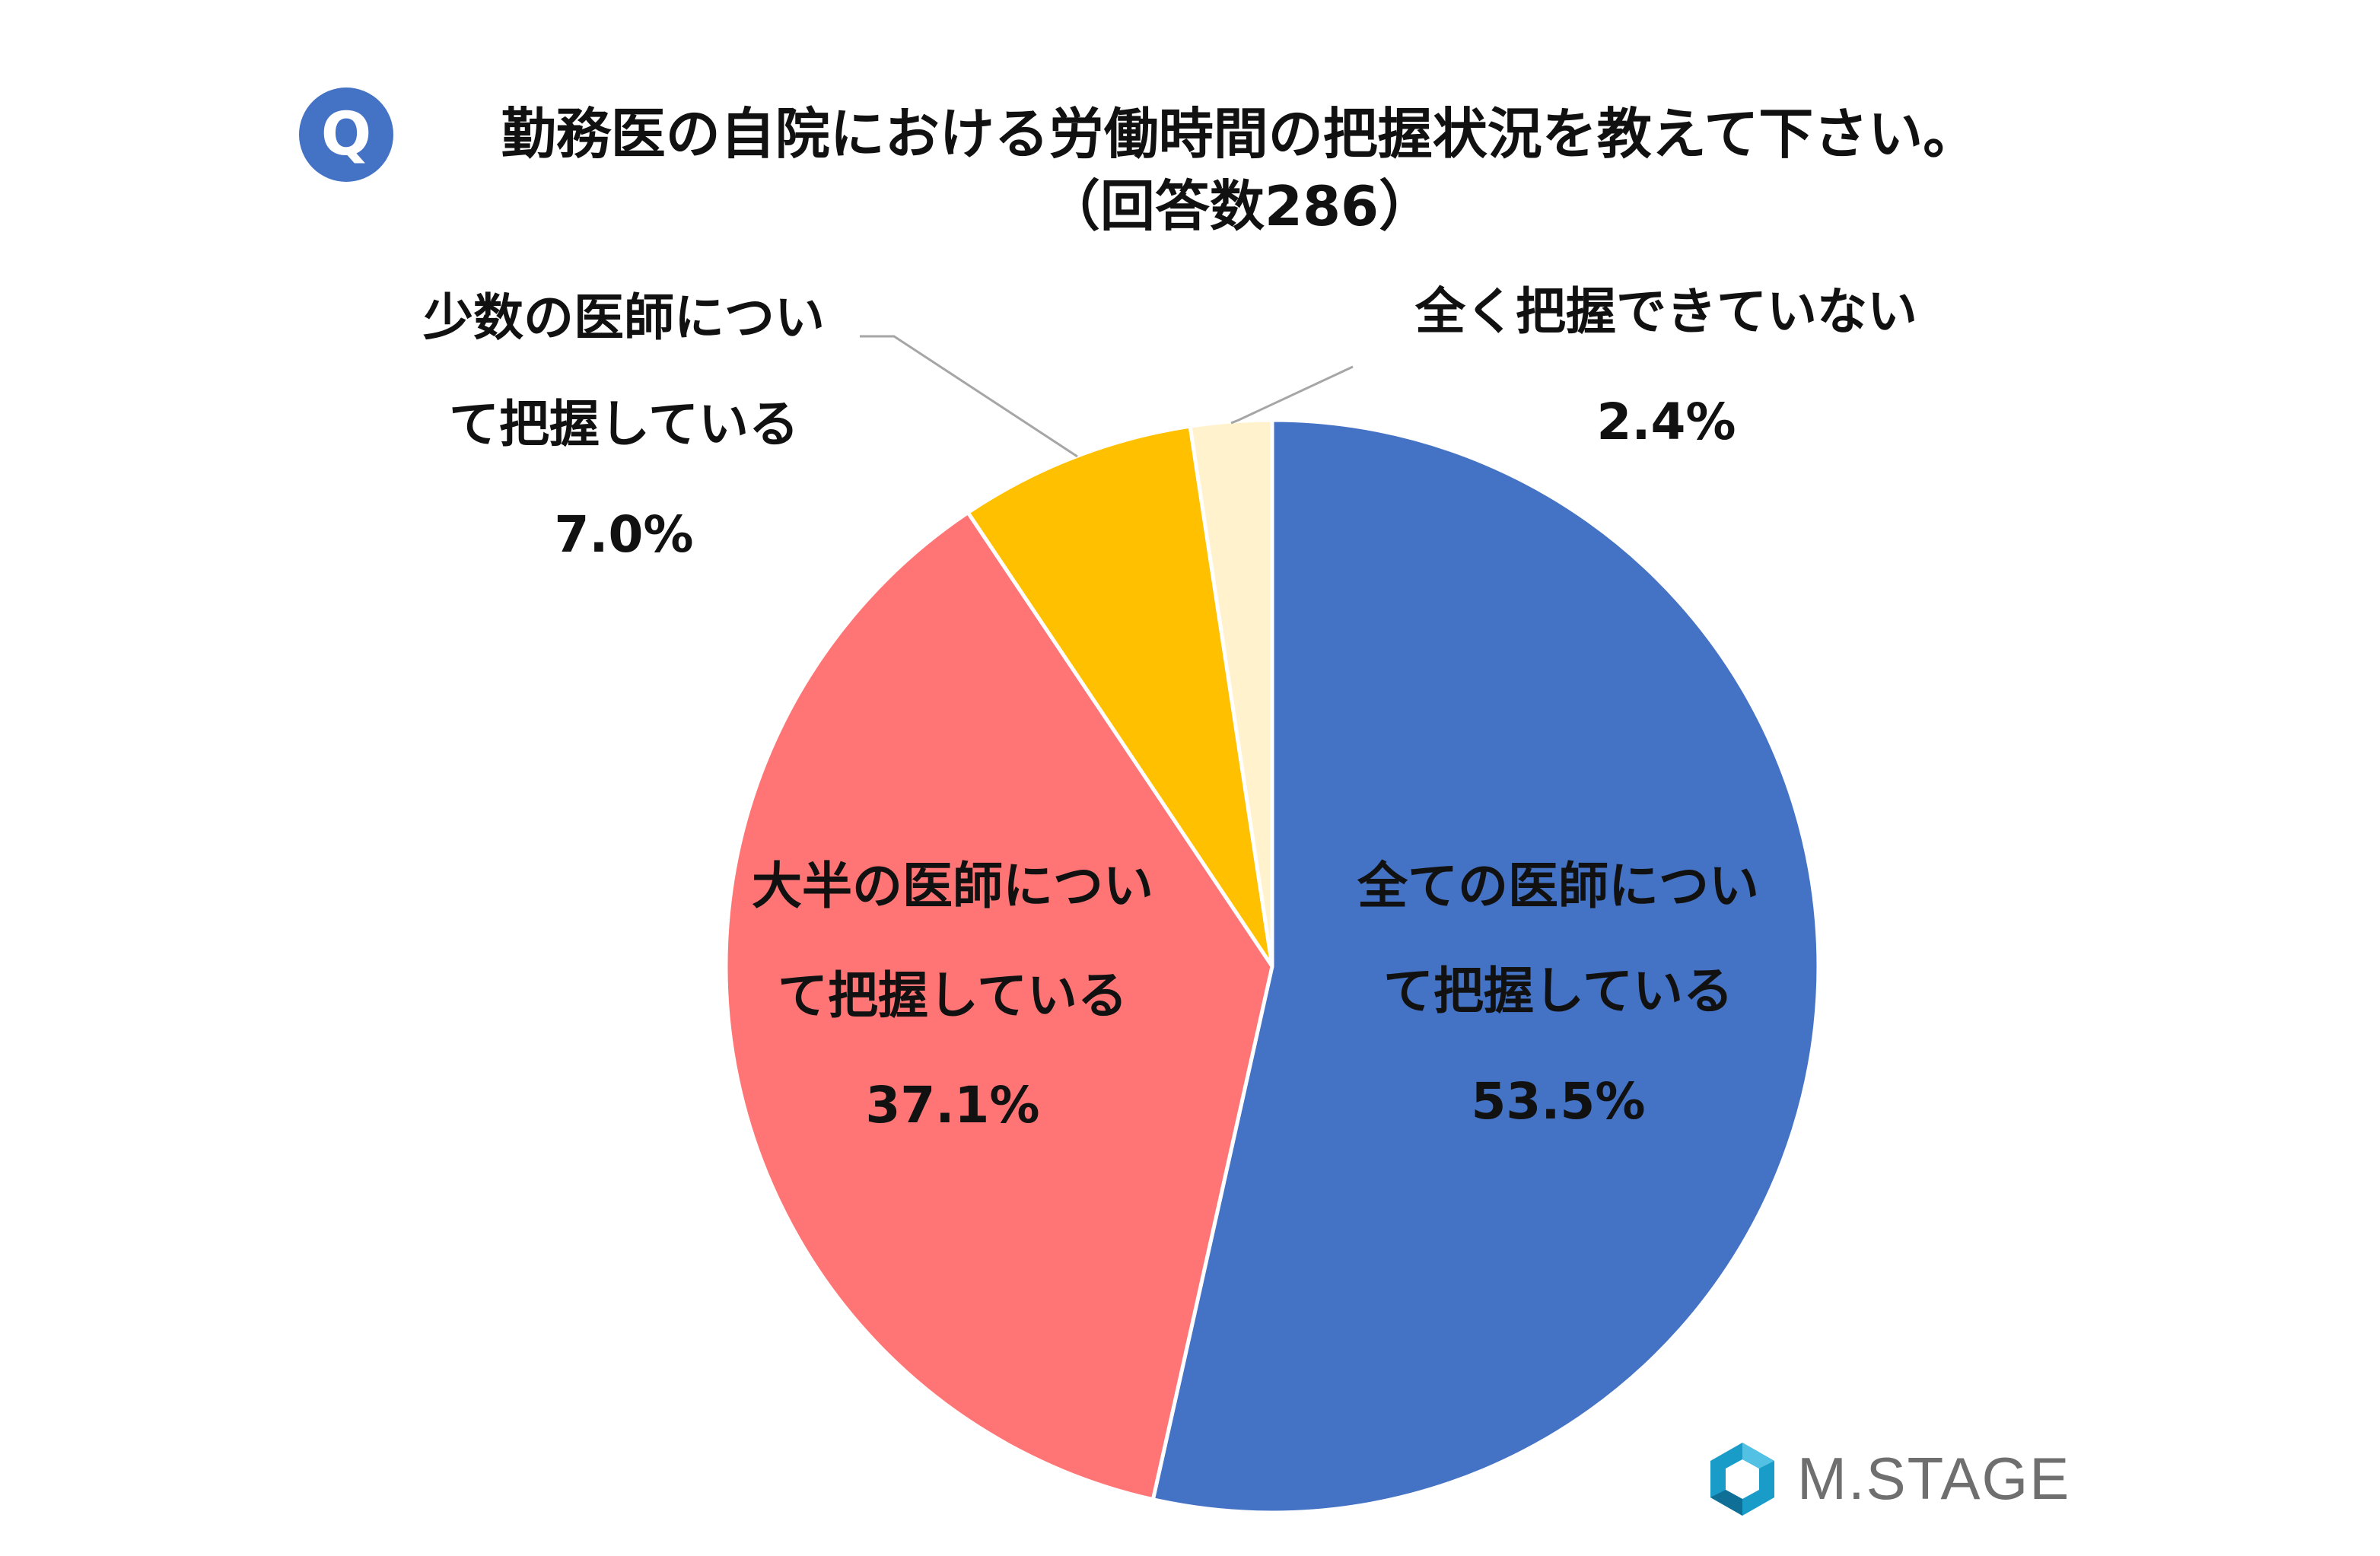 The width and height of the screenshot is (2380, 1556). Describe the element at coordinates (1107, 396) in the screenshot. I see `leader-lines` at that location.